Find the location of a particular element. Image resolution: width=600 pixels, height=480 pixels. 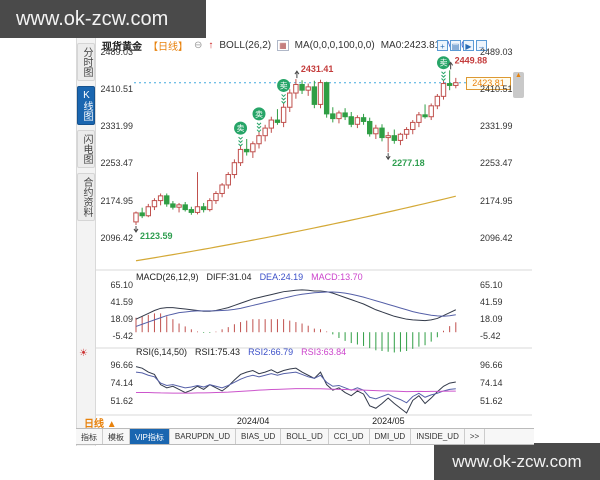

indicator-tab-inside_ud: INSIDE_UD is located at coordinates (438, 436).